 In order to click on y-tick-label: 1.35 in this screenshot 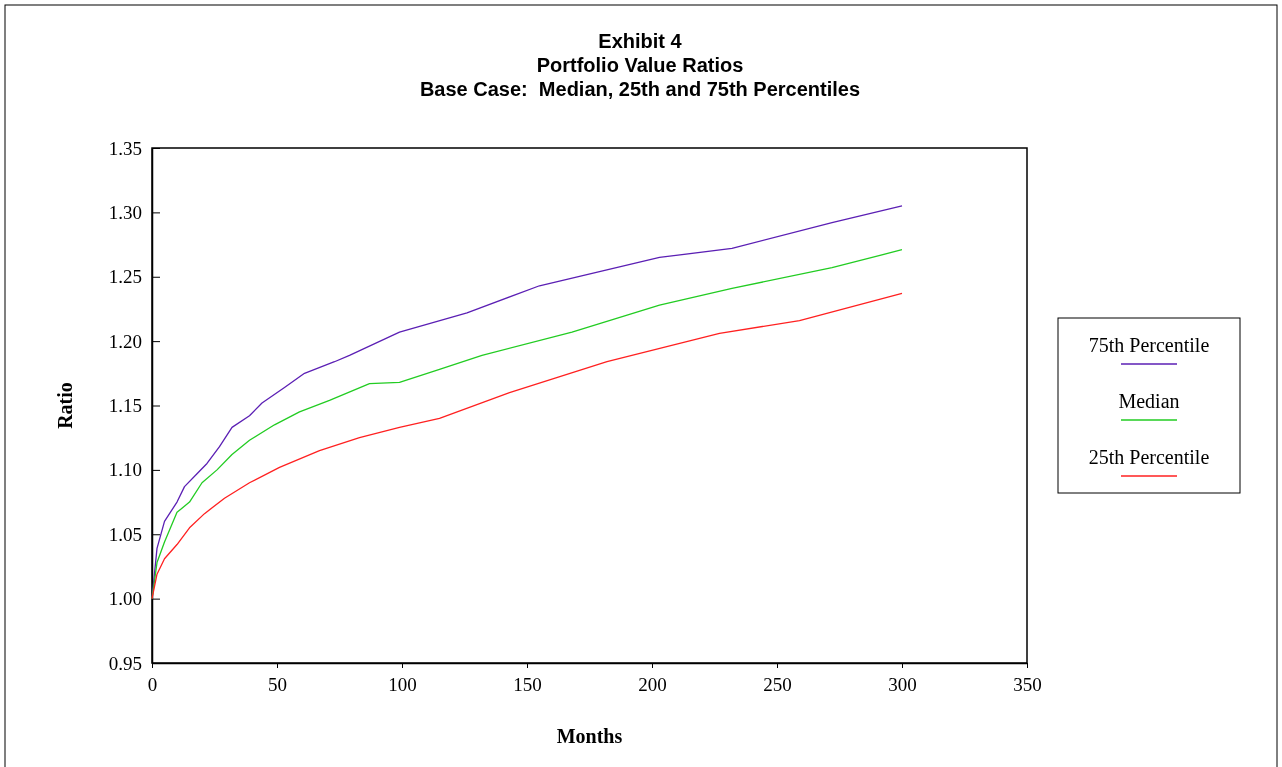, I will do `click(125, 148)`.